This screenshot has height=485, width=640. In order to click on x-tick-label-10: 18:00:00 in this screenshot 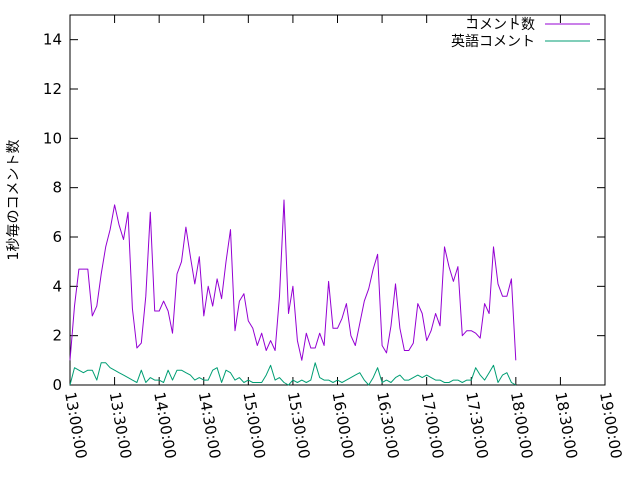, I will do `click(521, 425)`.